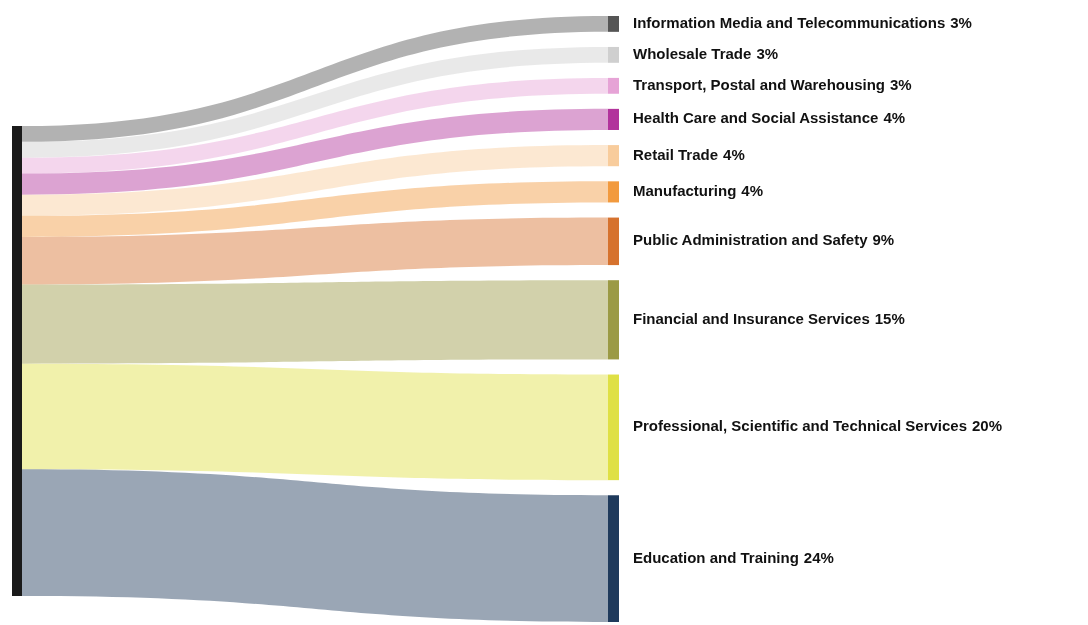  What do you see at coordinates (676, 154) in the screenshot?
I see `category-label: Retail Trade` at bounding box center [676, 154].